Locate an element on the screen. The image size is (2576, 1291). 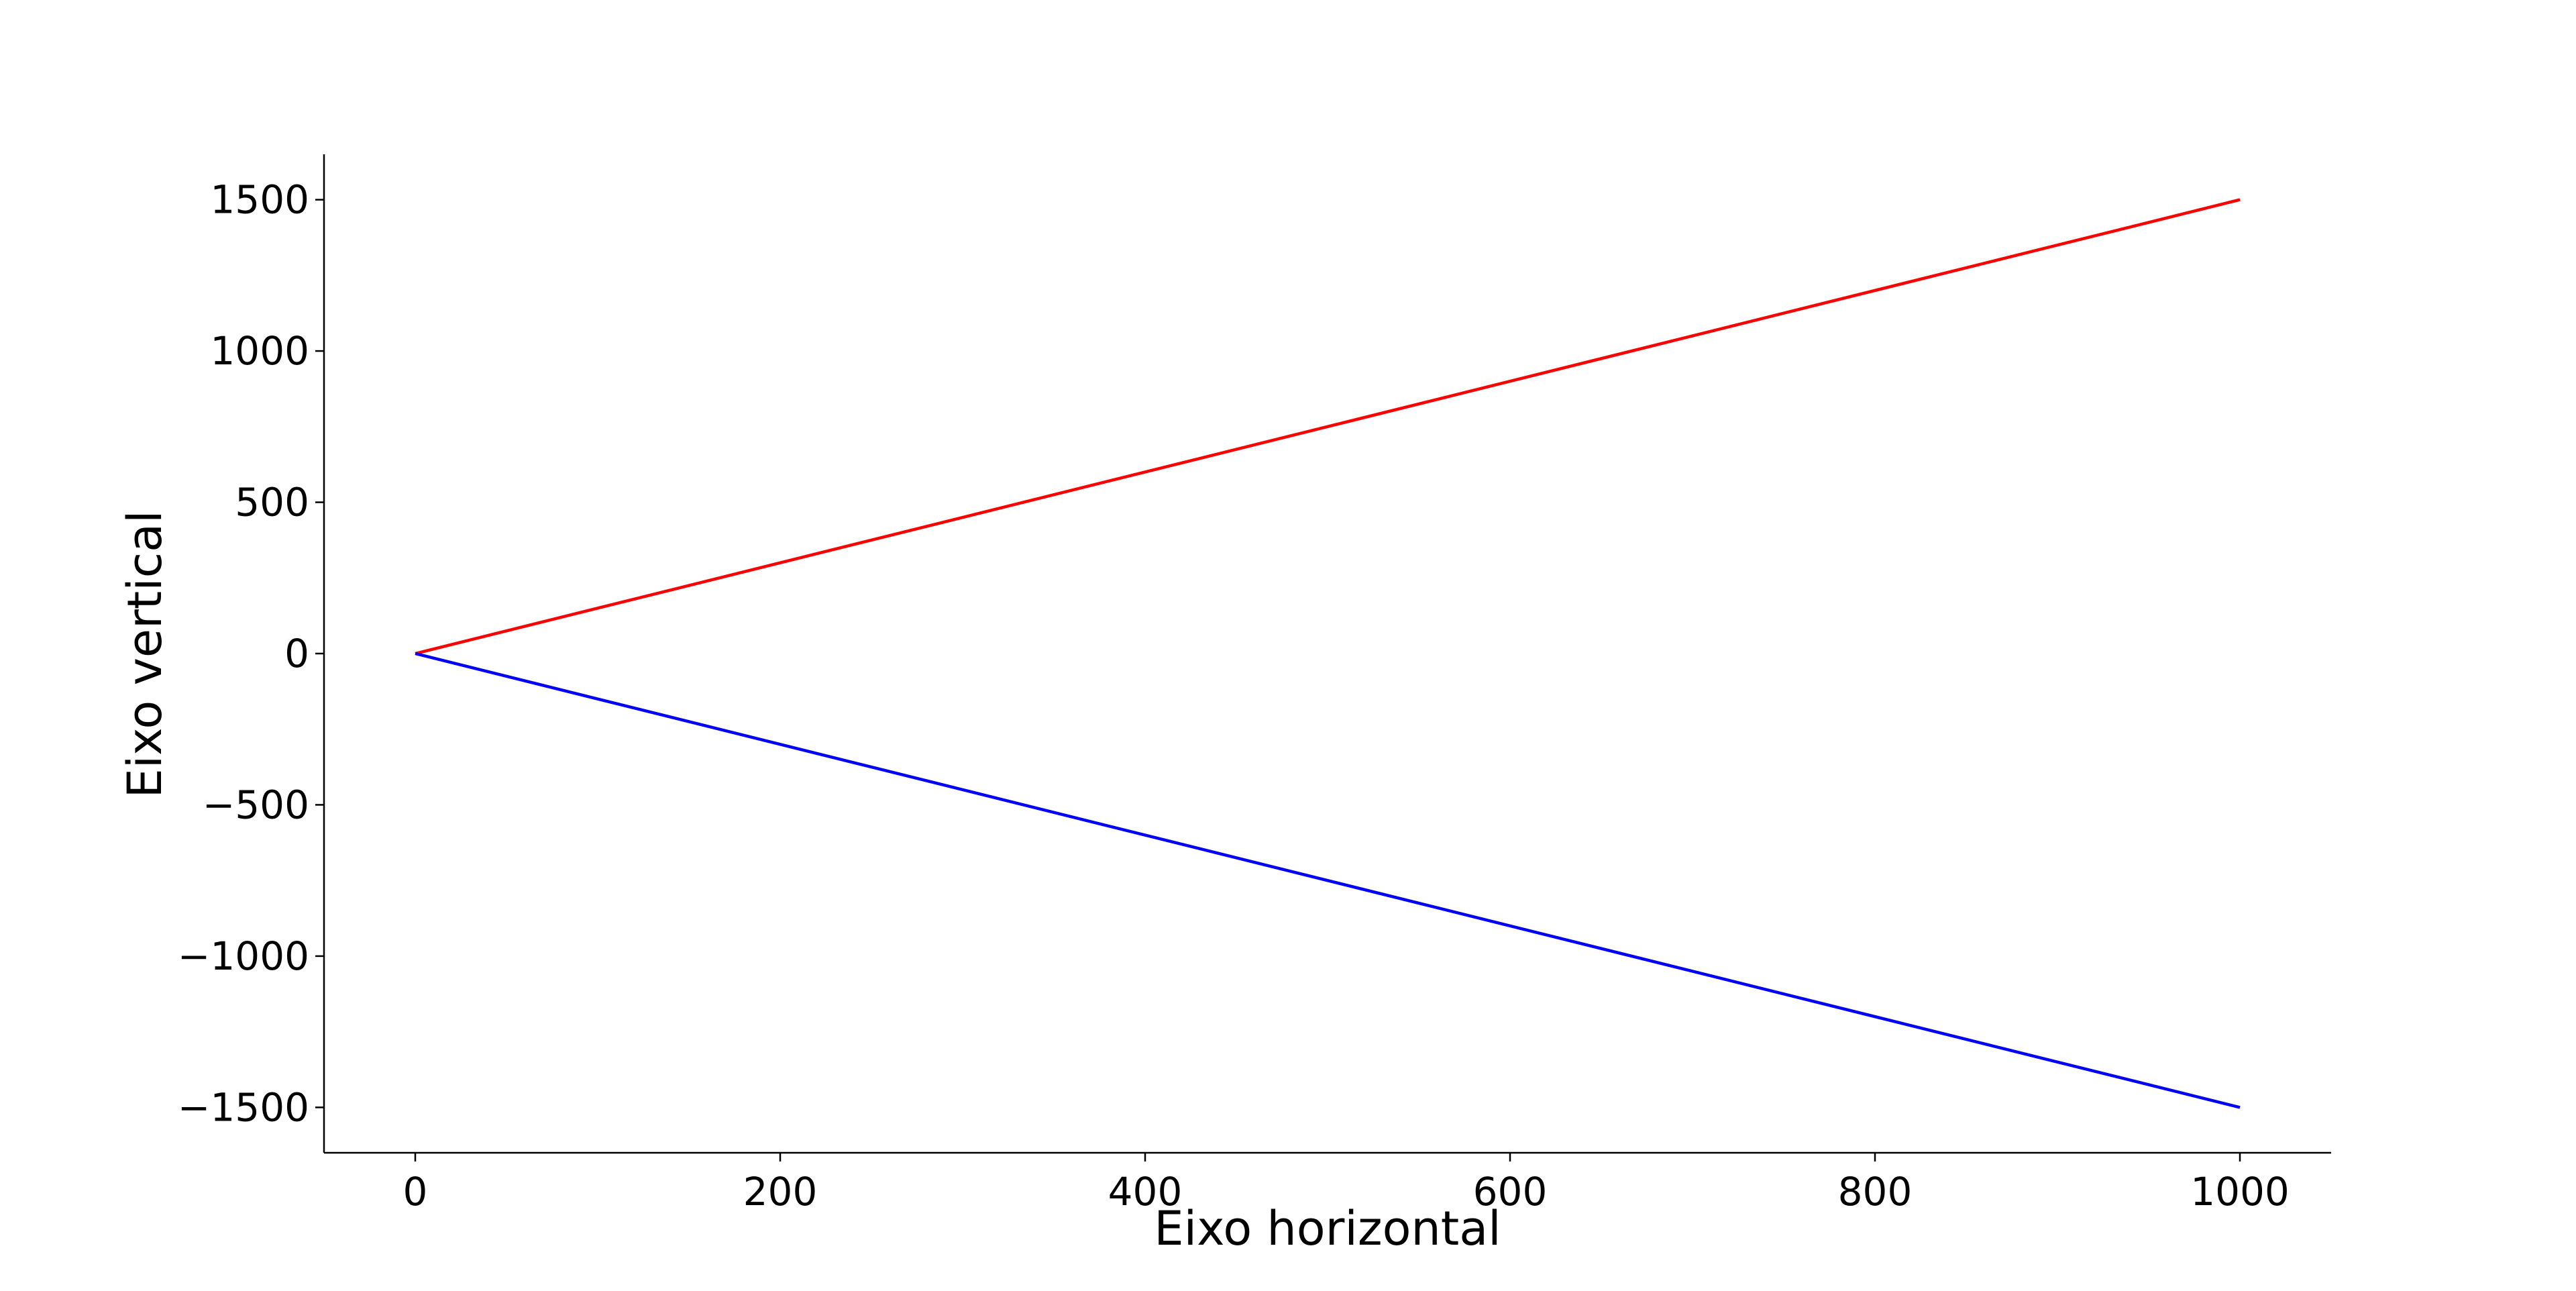
x-tick-label: 1000 is located at coordinates (2240, 1192).